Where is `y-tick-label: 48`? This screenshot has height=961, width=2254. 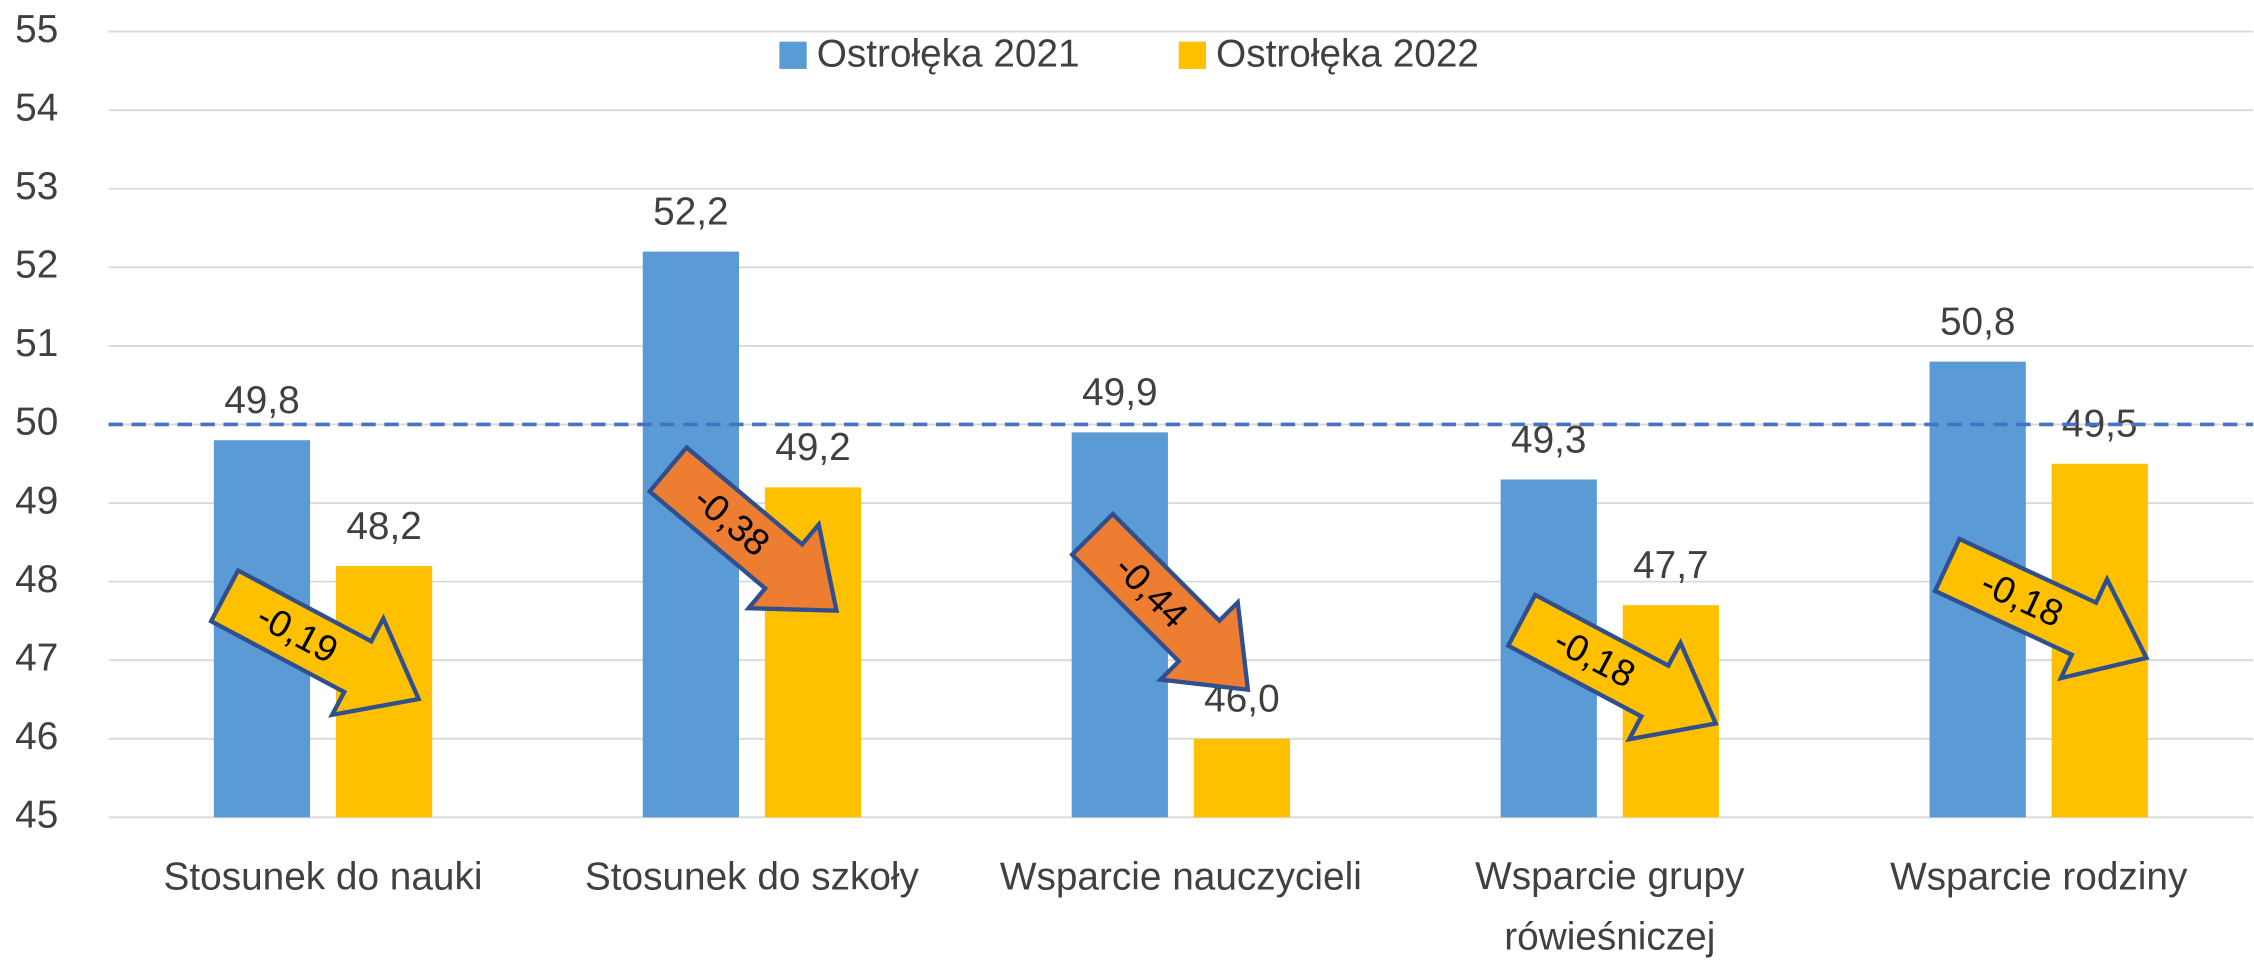
y-tick-label: 48 is located at coordinates (36, 579).